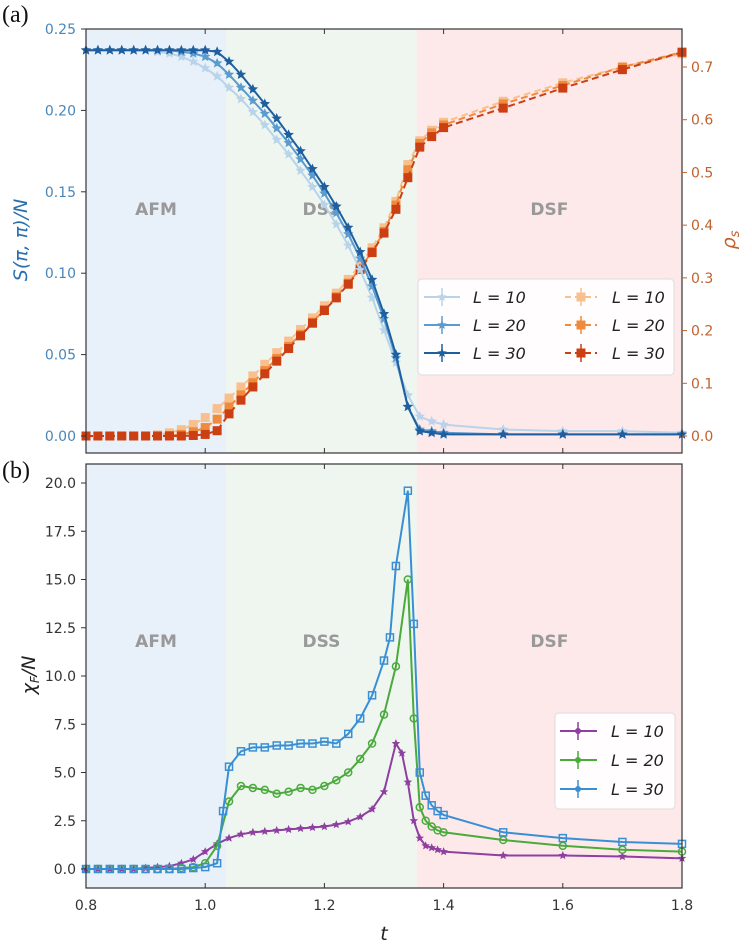 This screenshot has height=950, width=752. Describe the element at coordinates (499, 297) in the screenshot. I see `legend-label: L = 10` at that location.